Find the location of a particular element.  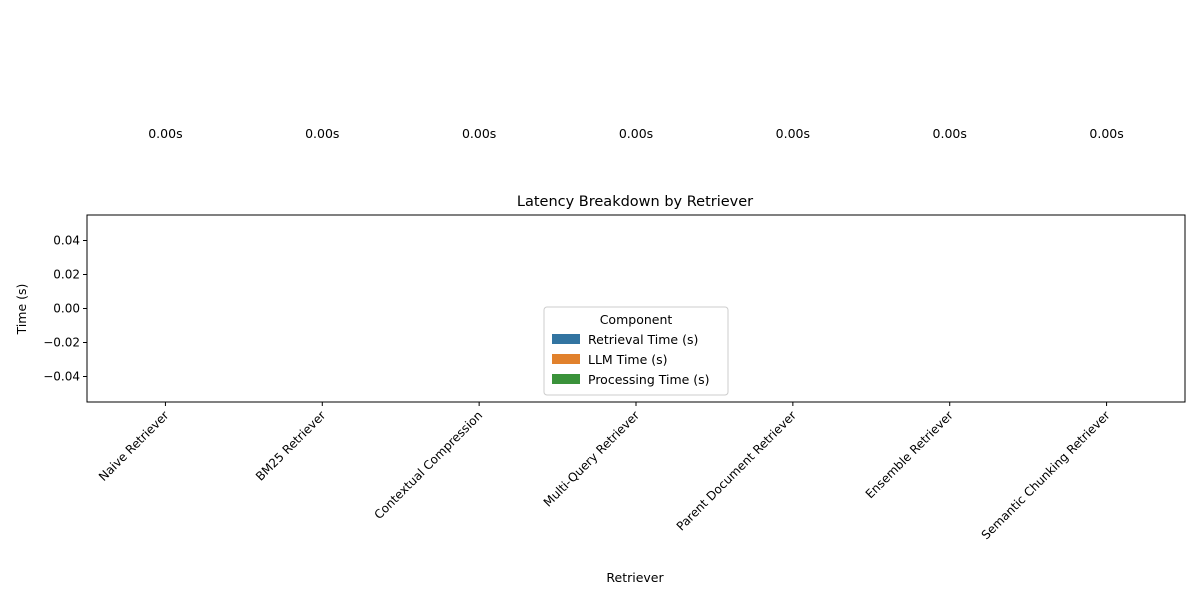

x-axis-label: Retriever is located at coordinates (635, 577).